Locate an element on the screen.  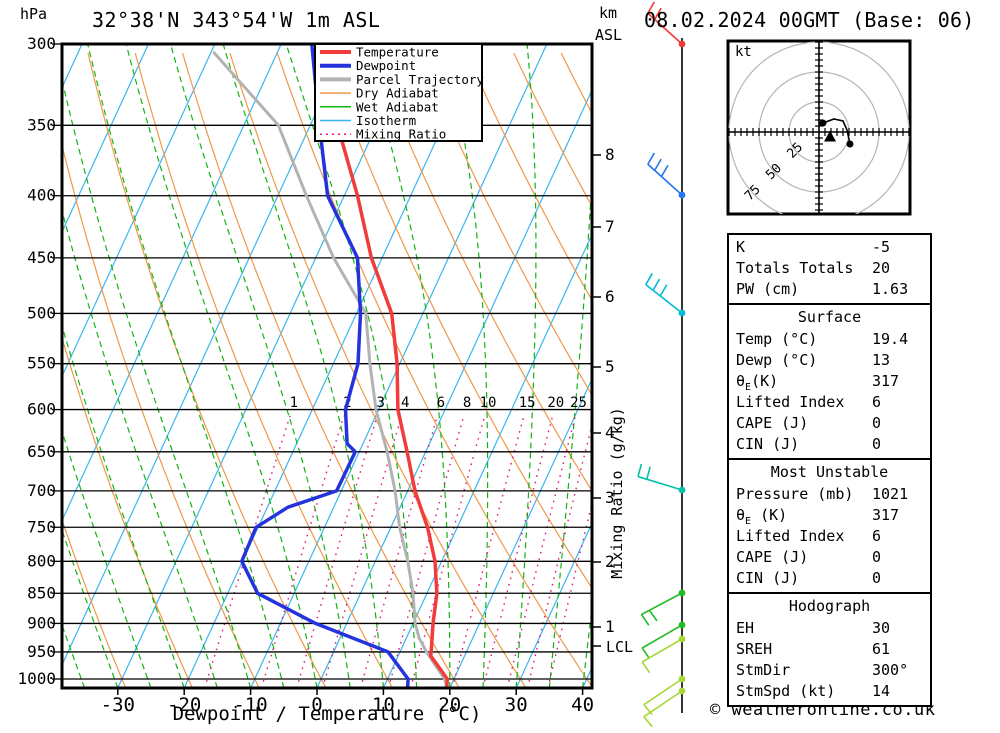
table-row: StmSpd (kt) 14 is located at coordinates (829, 691).